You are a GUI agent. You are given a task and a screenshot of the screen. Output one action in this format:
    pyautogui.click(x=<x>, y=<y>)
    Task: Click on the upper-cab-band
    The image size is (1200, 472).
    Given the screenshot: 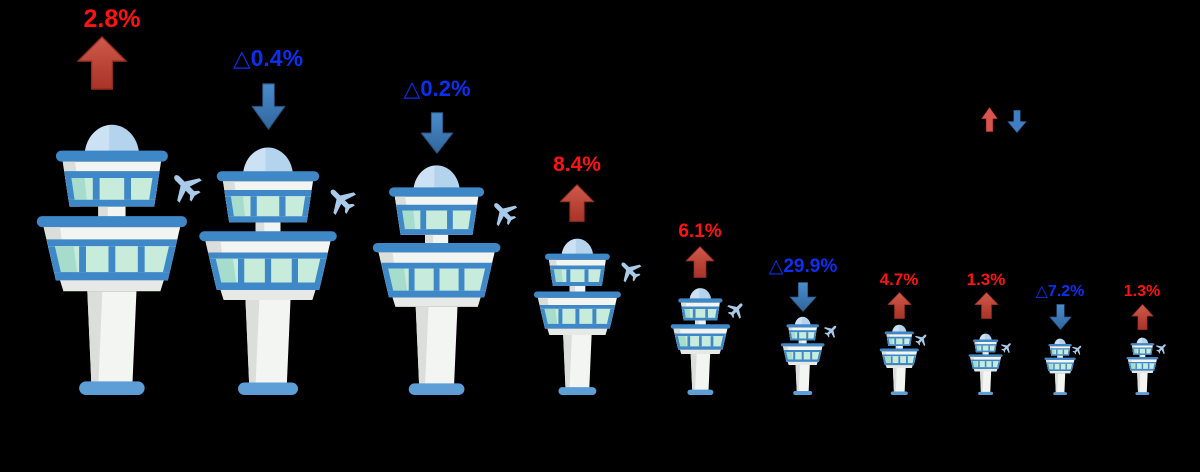 What is the action you would take?
    pyautogui.click(x=112, y=174)
    